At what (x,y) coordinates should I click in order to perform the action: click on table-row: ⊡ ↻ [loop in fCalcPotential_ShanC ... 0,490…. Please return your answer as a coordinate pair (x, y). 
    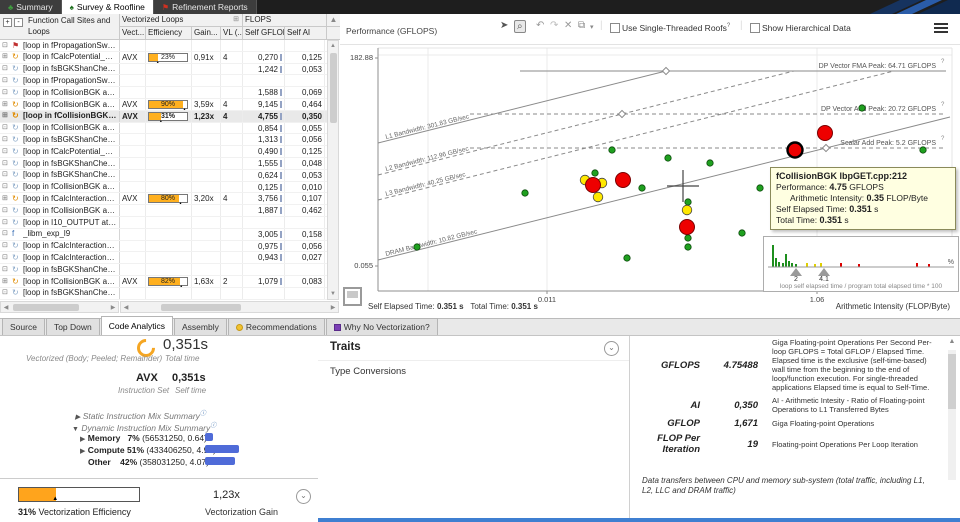
    Looking at the image, I should click on (163, 152).